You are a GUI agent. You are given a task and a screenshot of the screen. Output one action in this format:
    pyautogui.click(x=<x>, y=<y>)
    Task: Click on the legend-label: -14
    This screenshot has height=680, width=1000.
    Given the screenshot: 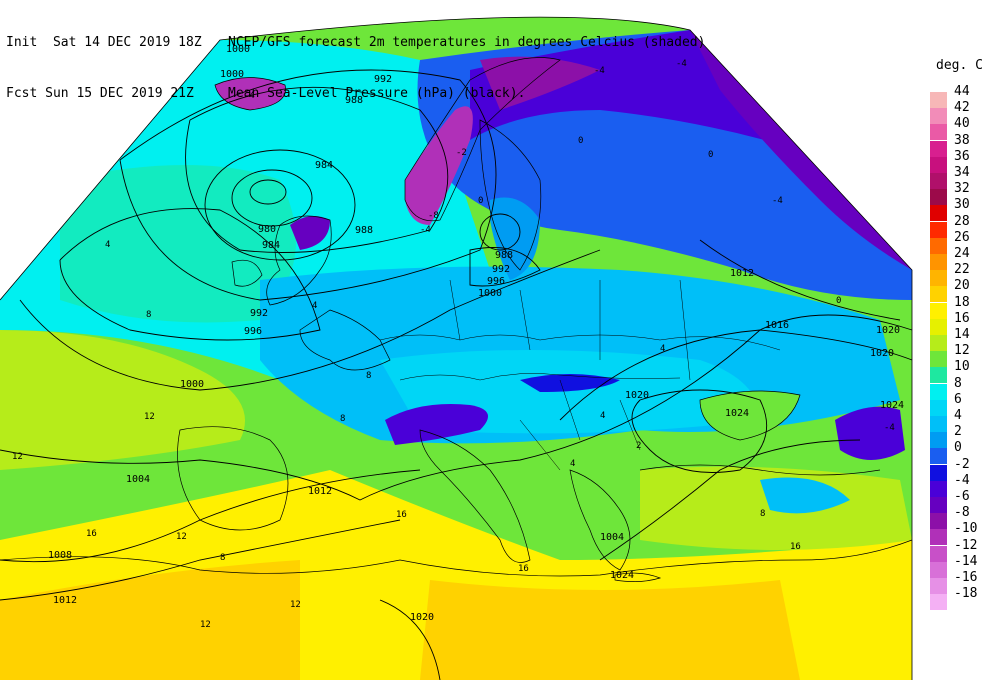 What is the action you would take?
    pyautogui.click(x=966, y=561)
    